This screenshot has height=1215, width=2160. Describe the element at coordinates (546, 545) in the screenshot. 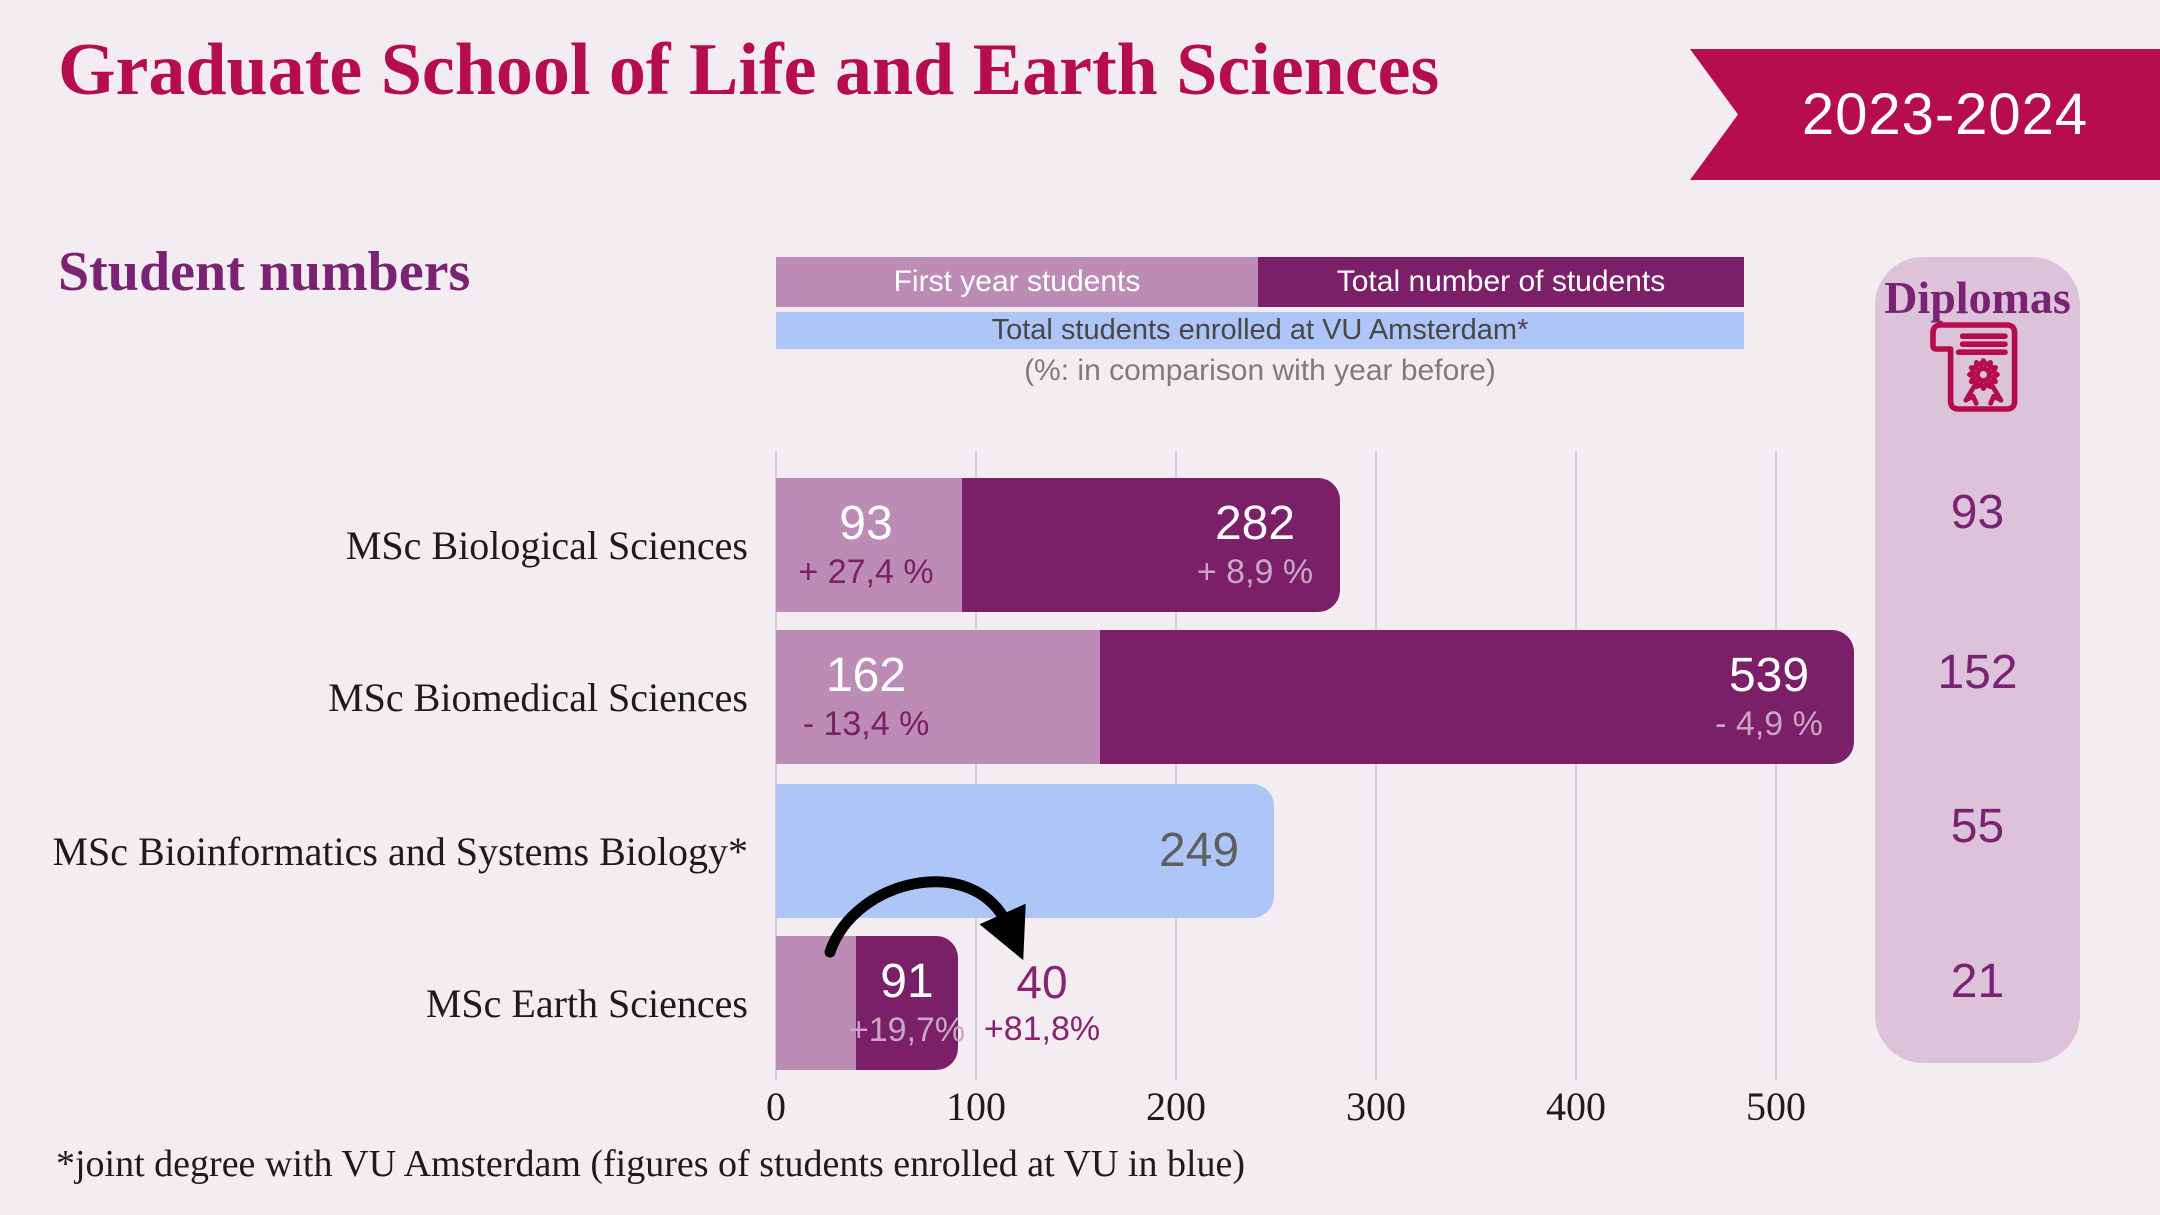

I see `category-label: MSc Biological Sciences` at that location.